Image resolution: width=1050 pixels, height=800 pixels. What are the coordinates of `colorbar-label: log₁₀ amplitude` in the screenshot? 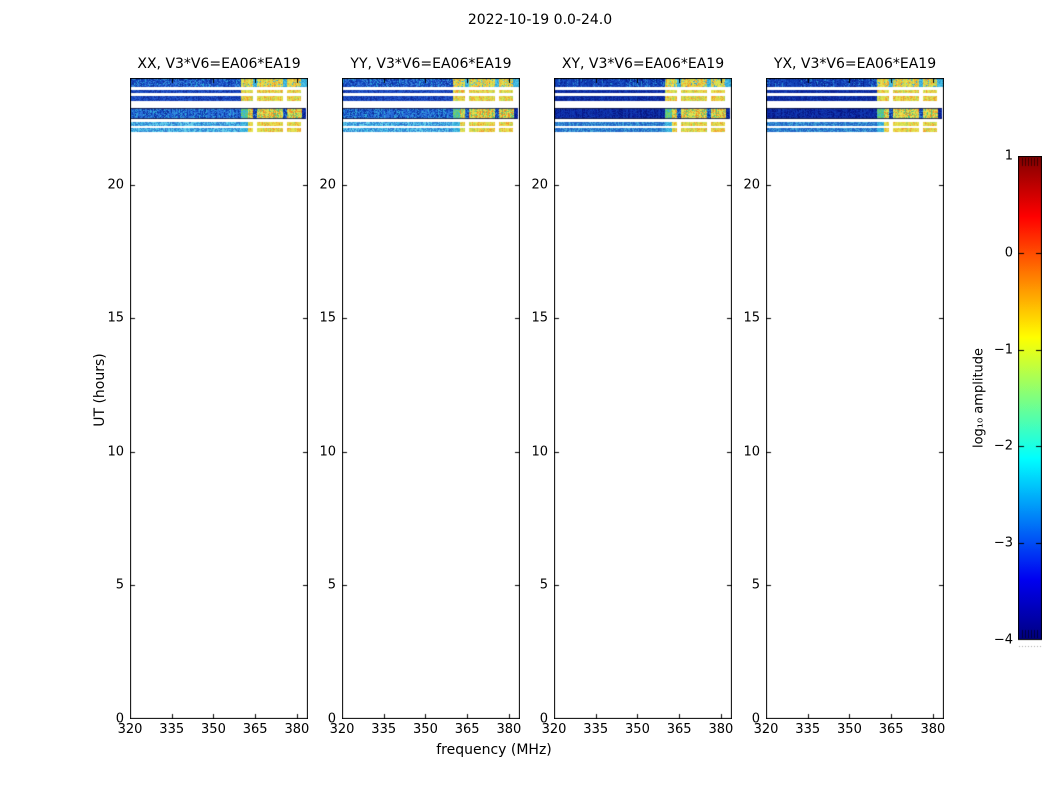 It's located at (979, 398).